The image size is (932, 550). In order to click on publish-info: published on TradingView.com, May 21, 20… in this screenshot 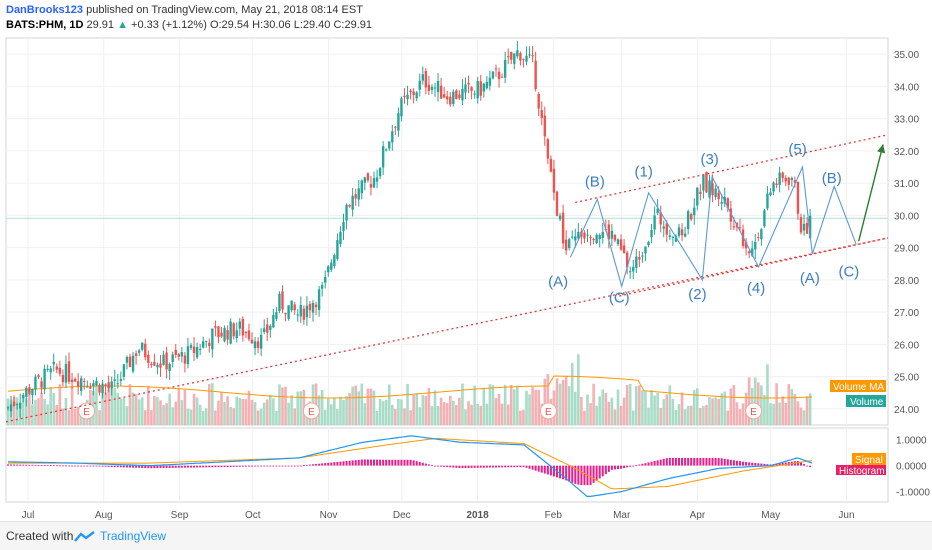, I will do `click(224, 10)`.